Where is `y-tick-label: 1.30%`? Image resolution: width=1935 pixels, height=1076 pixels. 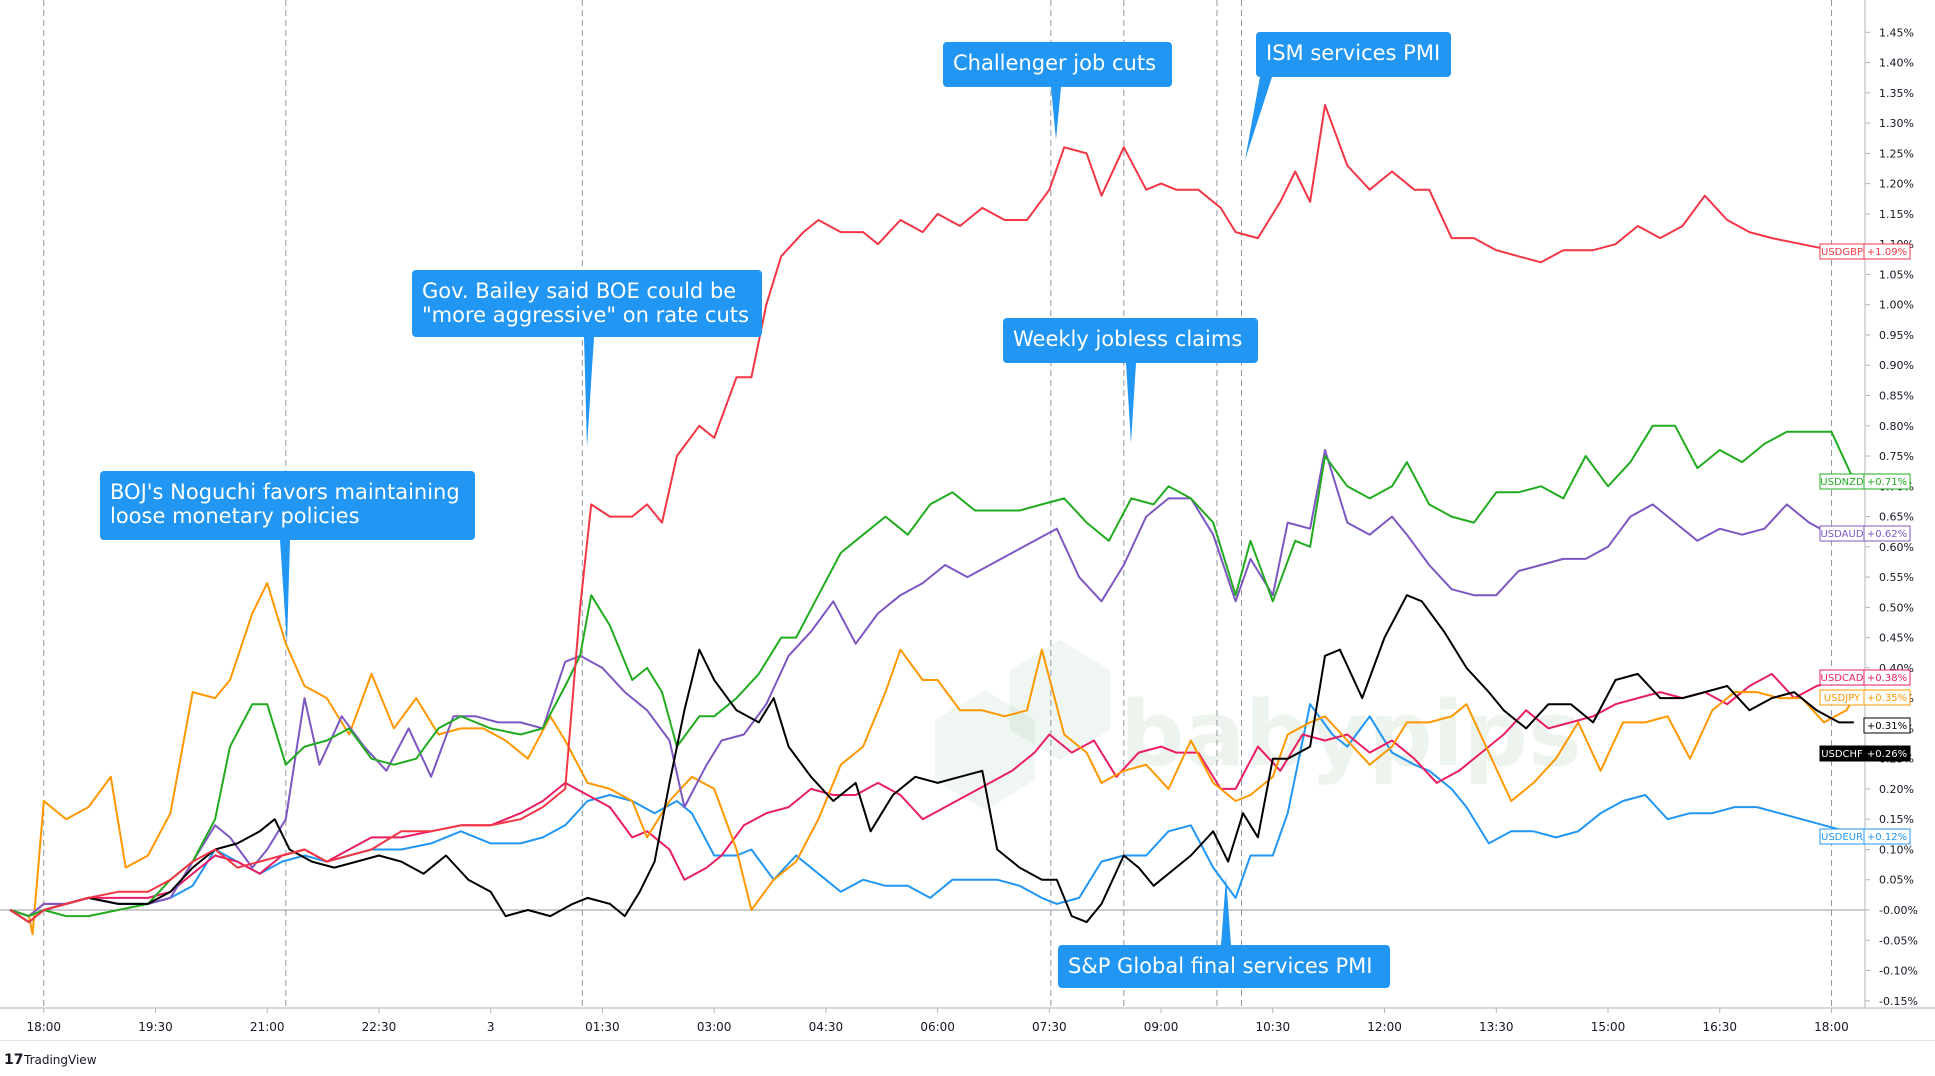
y-tick-label: 1.30% is located at coordinates (1896, 123).